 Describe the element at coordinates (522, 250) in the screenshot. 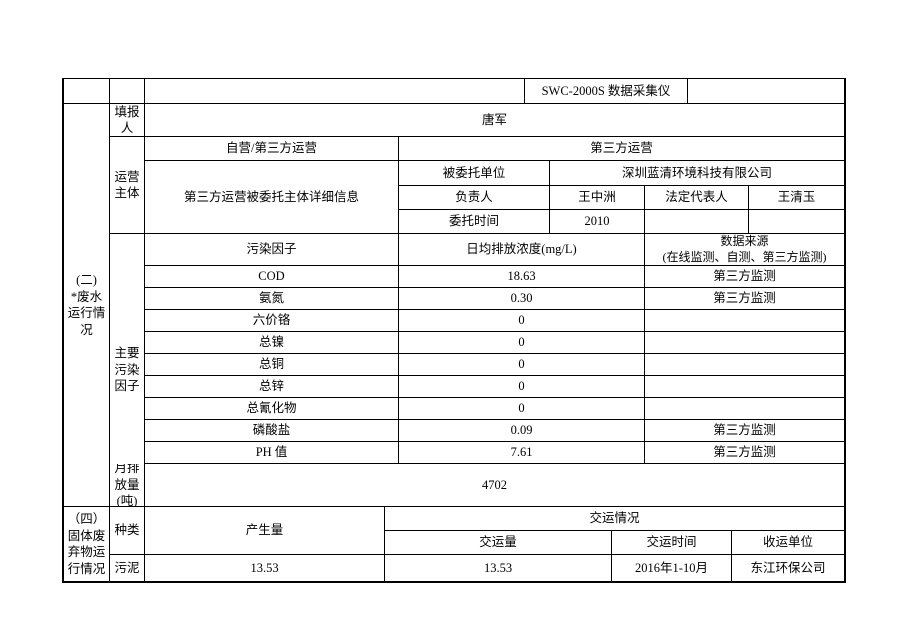

I see `pollutant-concentration-header: 日均排放浓度(mg/L)` at that location.